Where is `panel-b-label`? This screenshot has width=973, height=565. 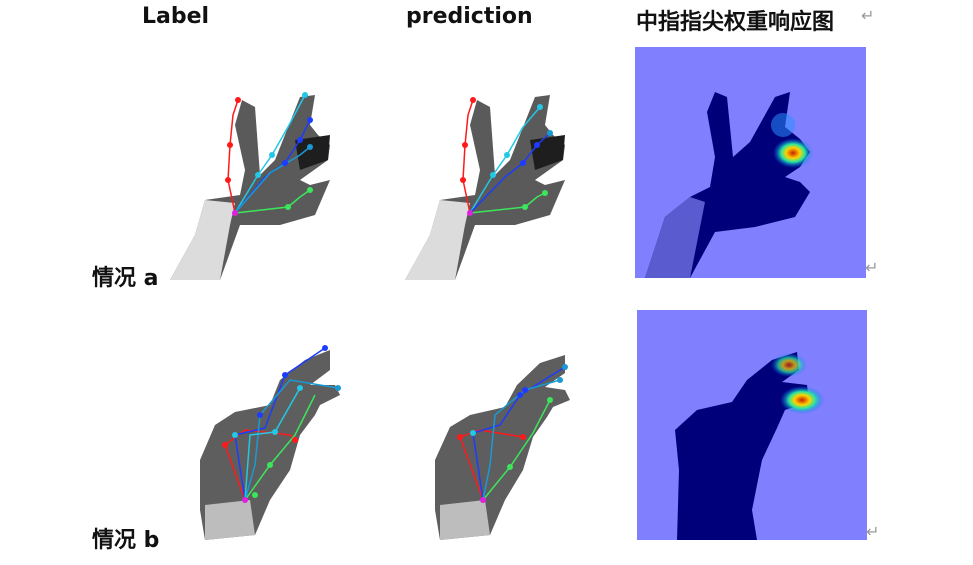 panel-b-label is located at coordinates (275, 442).